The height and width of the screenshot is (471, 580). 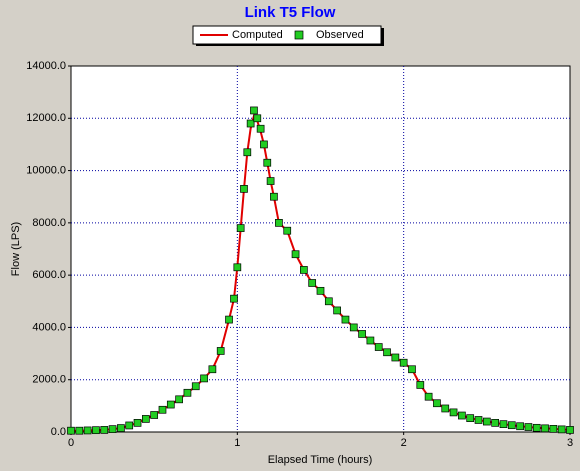 I want to click on x-tick-label: 3, so click(x=570, y=443).